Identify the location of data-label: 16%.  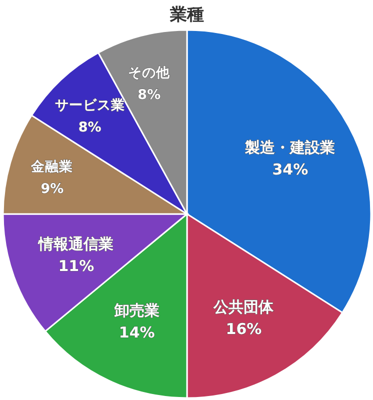
(244, 329).